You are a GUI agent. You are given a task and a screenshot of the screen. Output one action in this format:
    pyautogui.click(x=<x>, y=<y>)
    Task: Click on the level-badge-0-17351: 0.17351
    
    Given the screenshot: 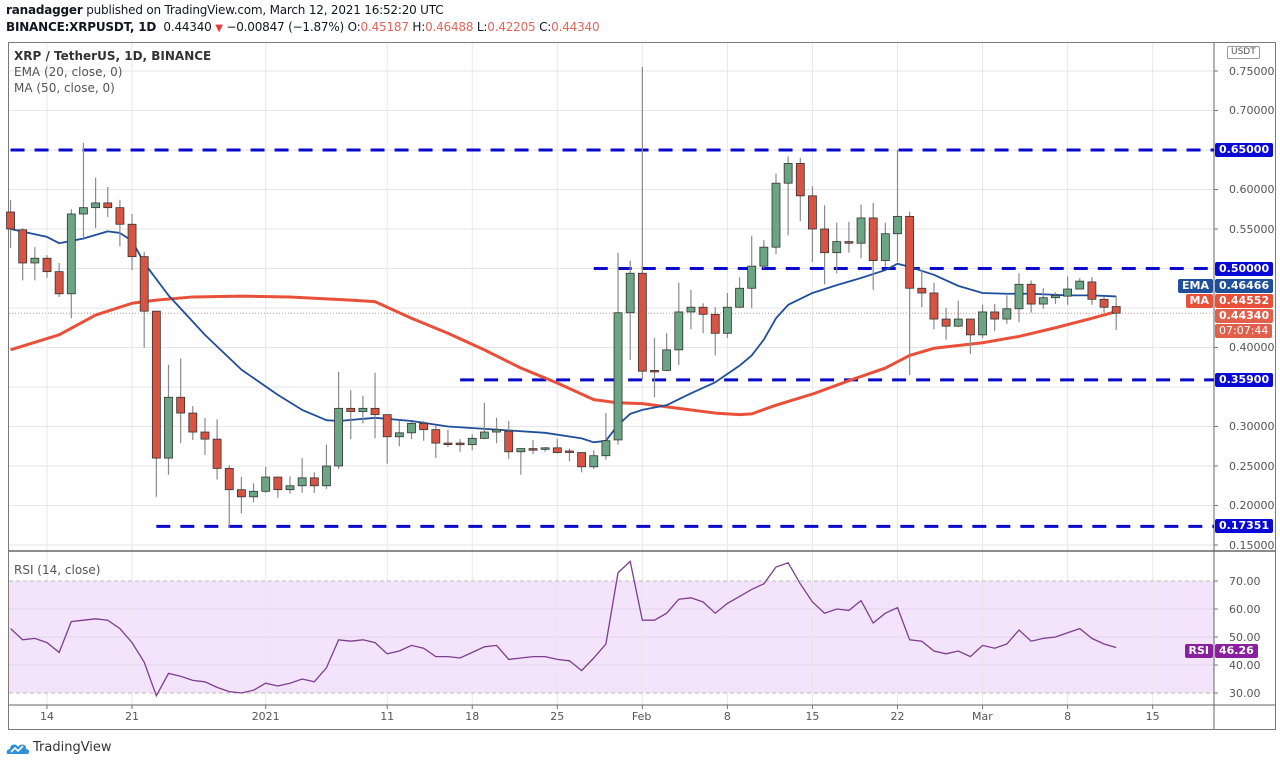 What is the action you would take?
    pyautogui.click(x=1244, y=526)
    